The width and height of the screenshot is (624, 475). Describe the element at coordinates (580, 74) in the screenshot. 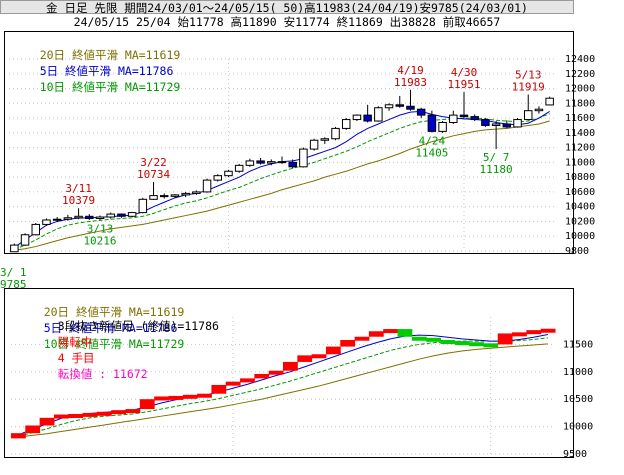

I see `y-tick-label: 12200` at that location.